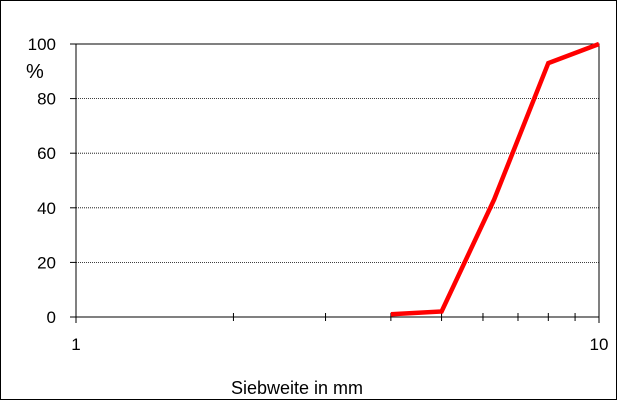 The height and width of the screenshot is (401, 618). I want to click on x-tick-label: 10, so click(599, 344).